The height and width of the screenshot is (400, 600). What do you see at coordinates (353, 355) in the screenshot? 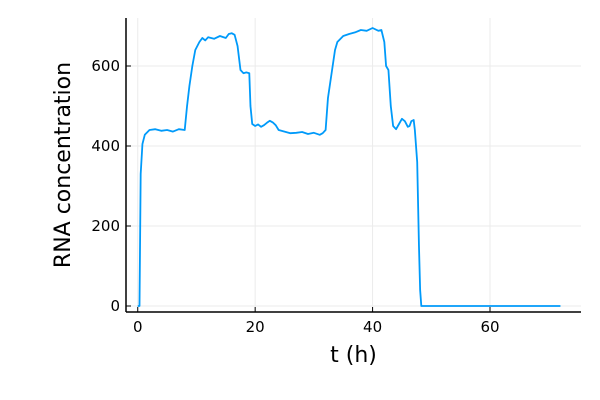
I see `x-axis-title: t (h)` at bounding box center [353, 355].